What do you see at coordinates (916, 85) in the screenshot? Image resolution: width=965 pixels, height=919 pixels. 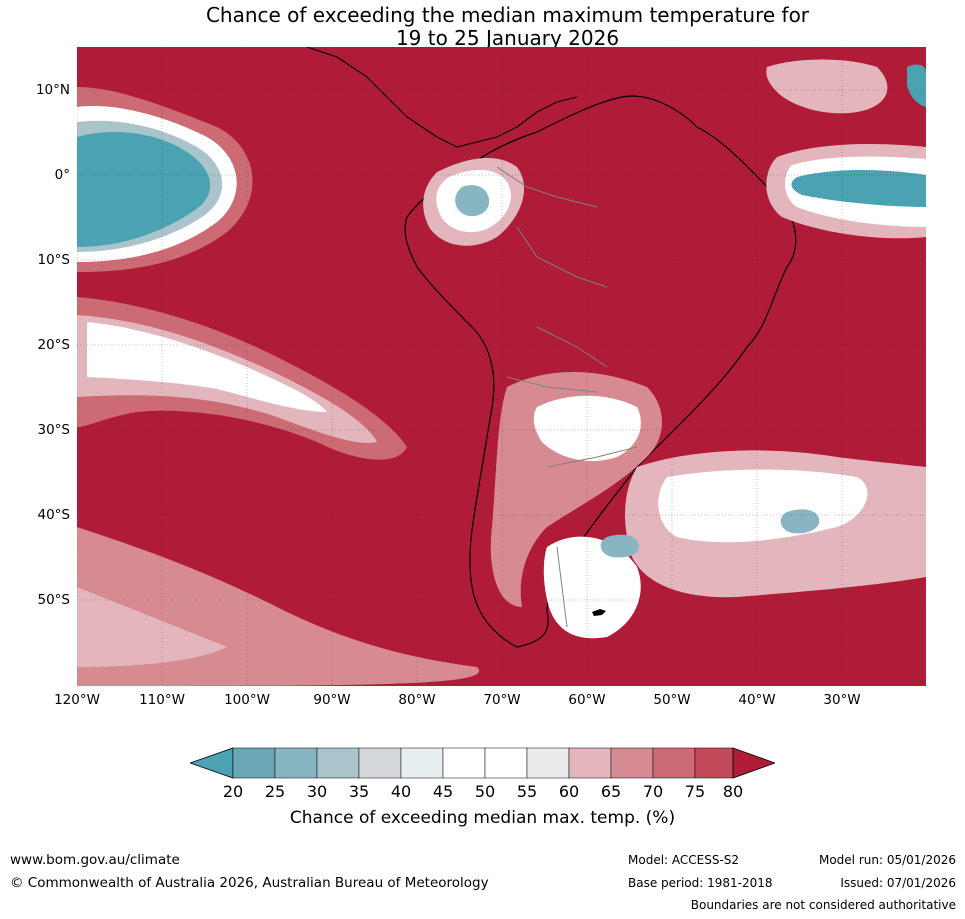 I see `ne-atlantic-blue` at bounding box center [916, 85].